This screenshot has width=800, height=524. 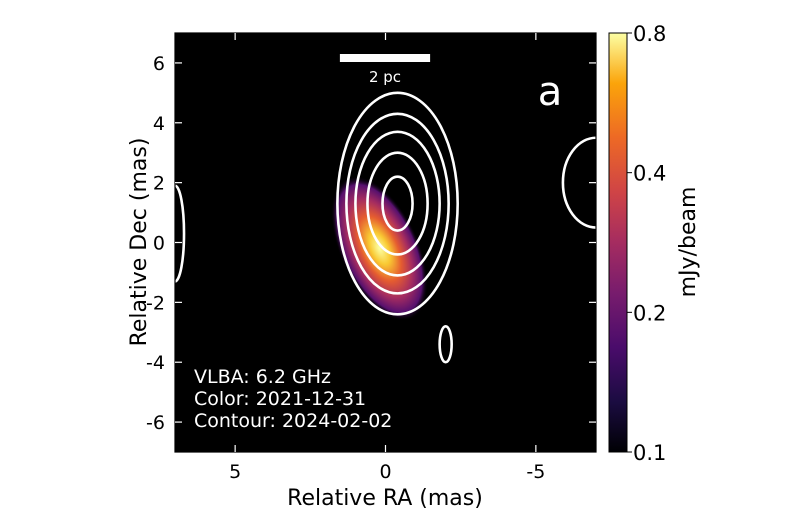 What do you see at coordinates (155, 303) in the screenshot?
I see `y-tick-label: -2` at bounding box center [155, 303].